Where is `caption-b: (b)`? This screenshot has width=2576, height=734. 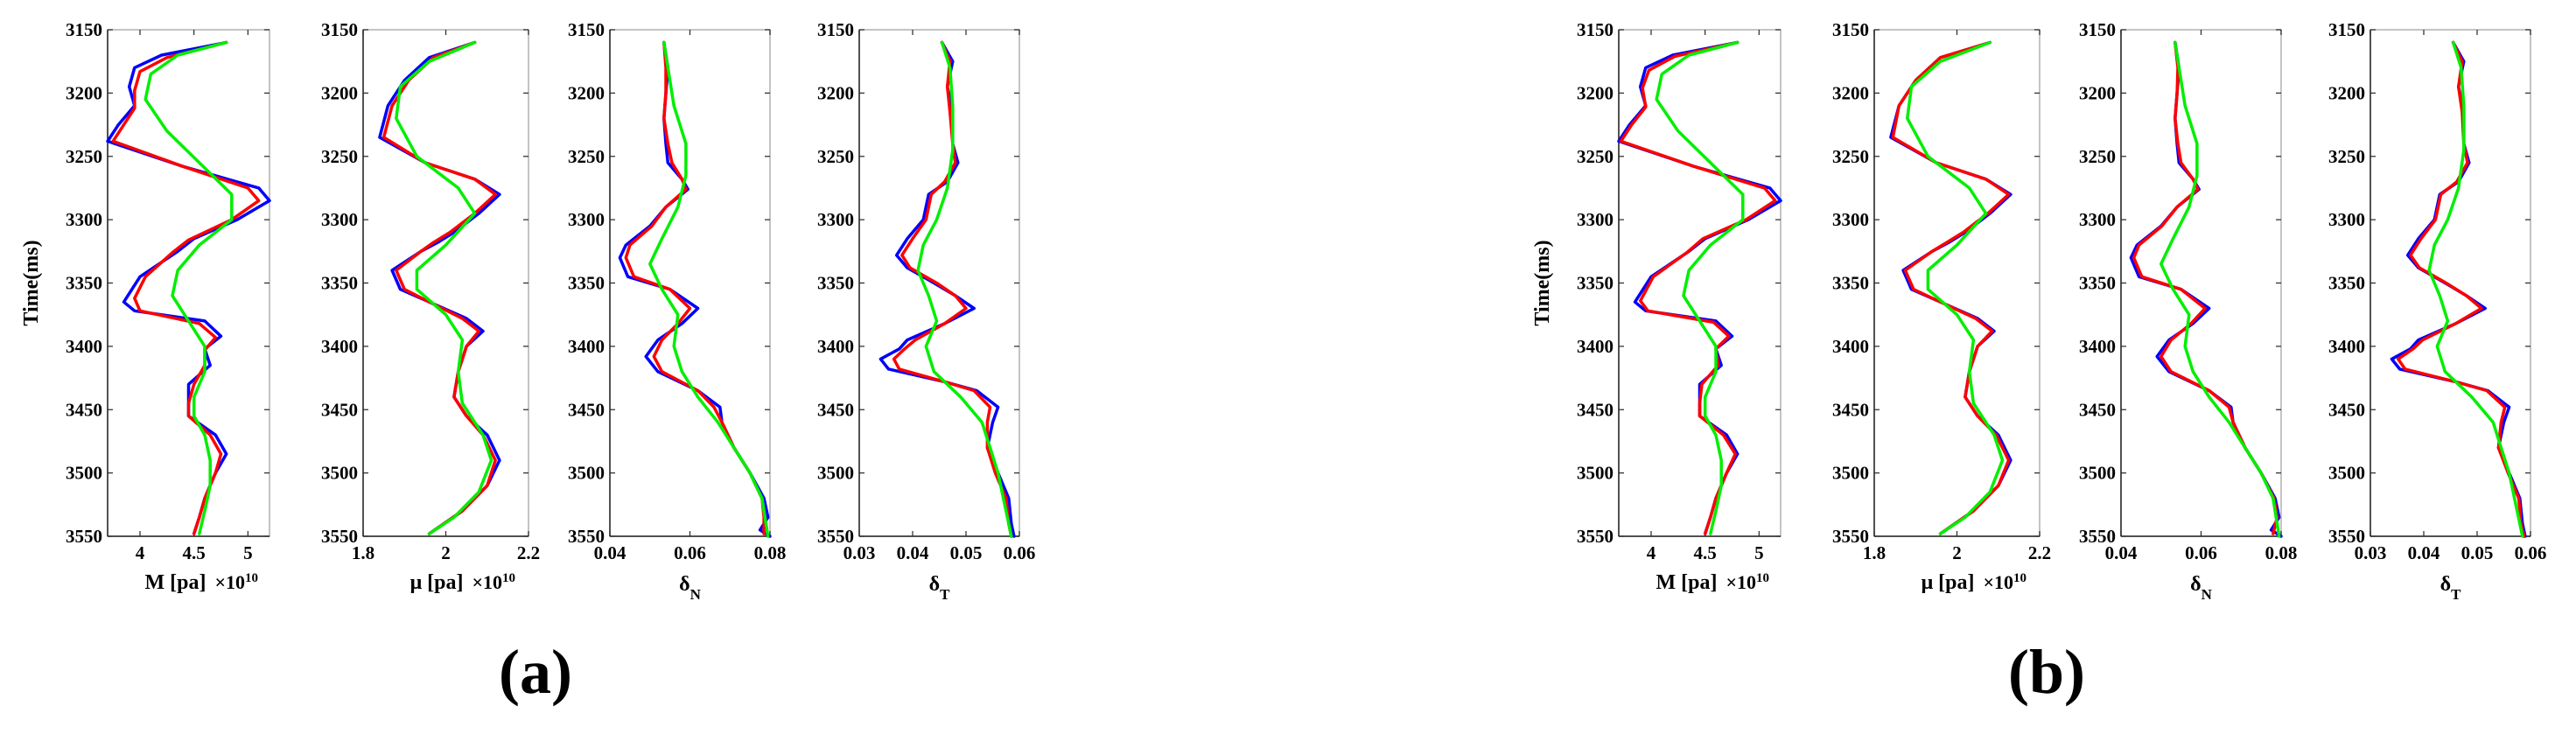
caption-b: (b) is located at coordinates (2046, 672).